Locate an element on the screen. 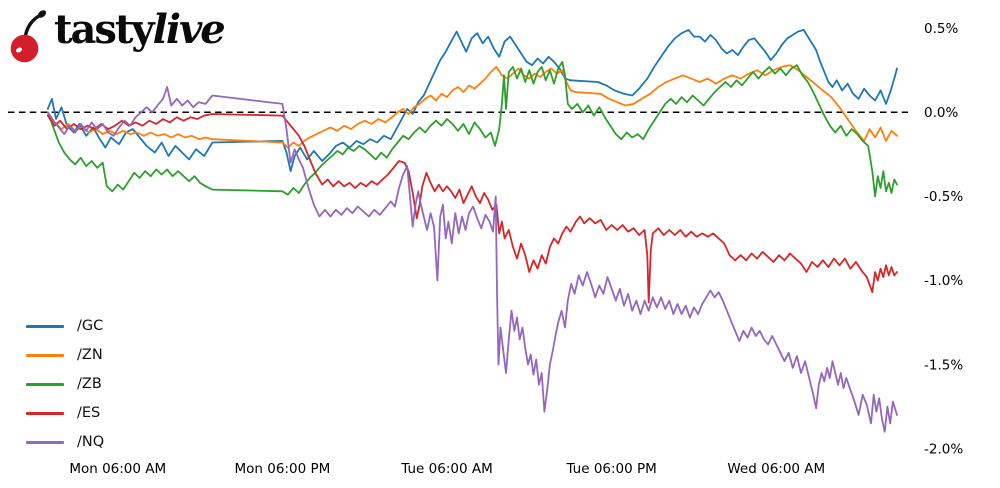 The width and height of the screenshot is (1000, 488). legend-item-es: /ES is located at coordinates (65, 413).